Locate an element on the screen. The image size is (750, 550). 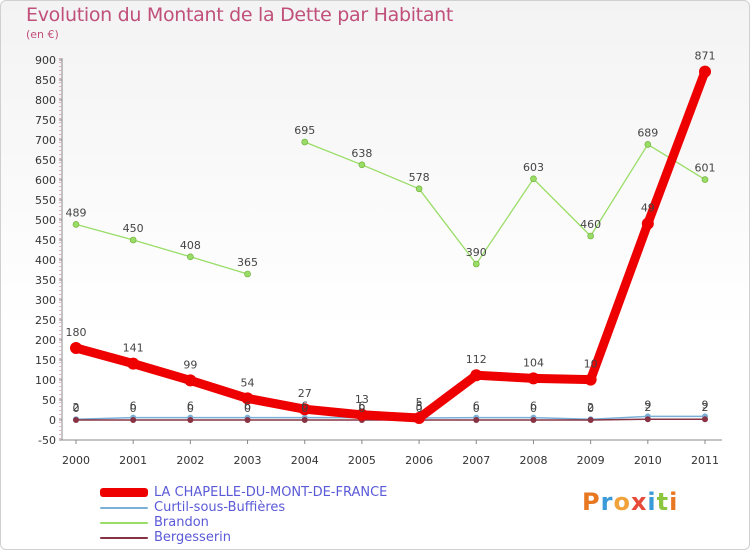
data-label: 99 is located at coordinates (190, 364).